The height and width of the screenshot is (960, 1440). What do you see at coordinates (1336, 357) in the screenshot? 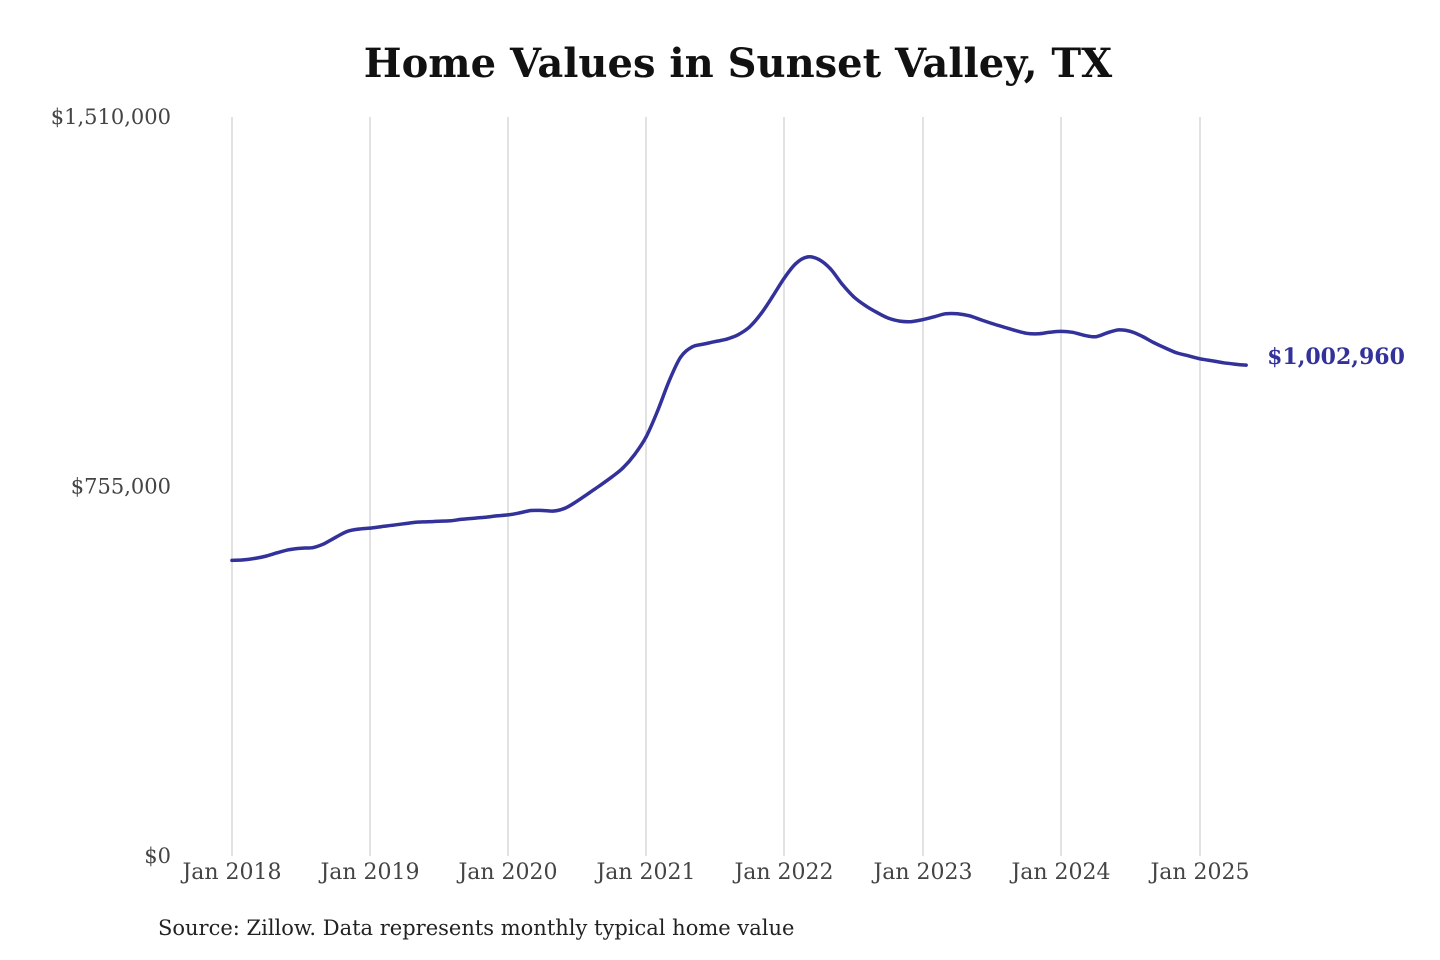
I see `end-value-label: $1,002,960` at bounding box center [1336, 357].